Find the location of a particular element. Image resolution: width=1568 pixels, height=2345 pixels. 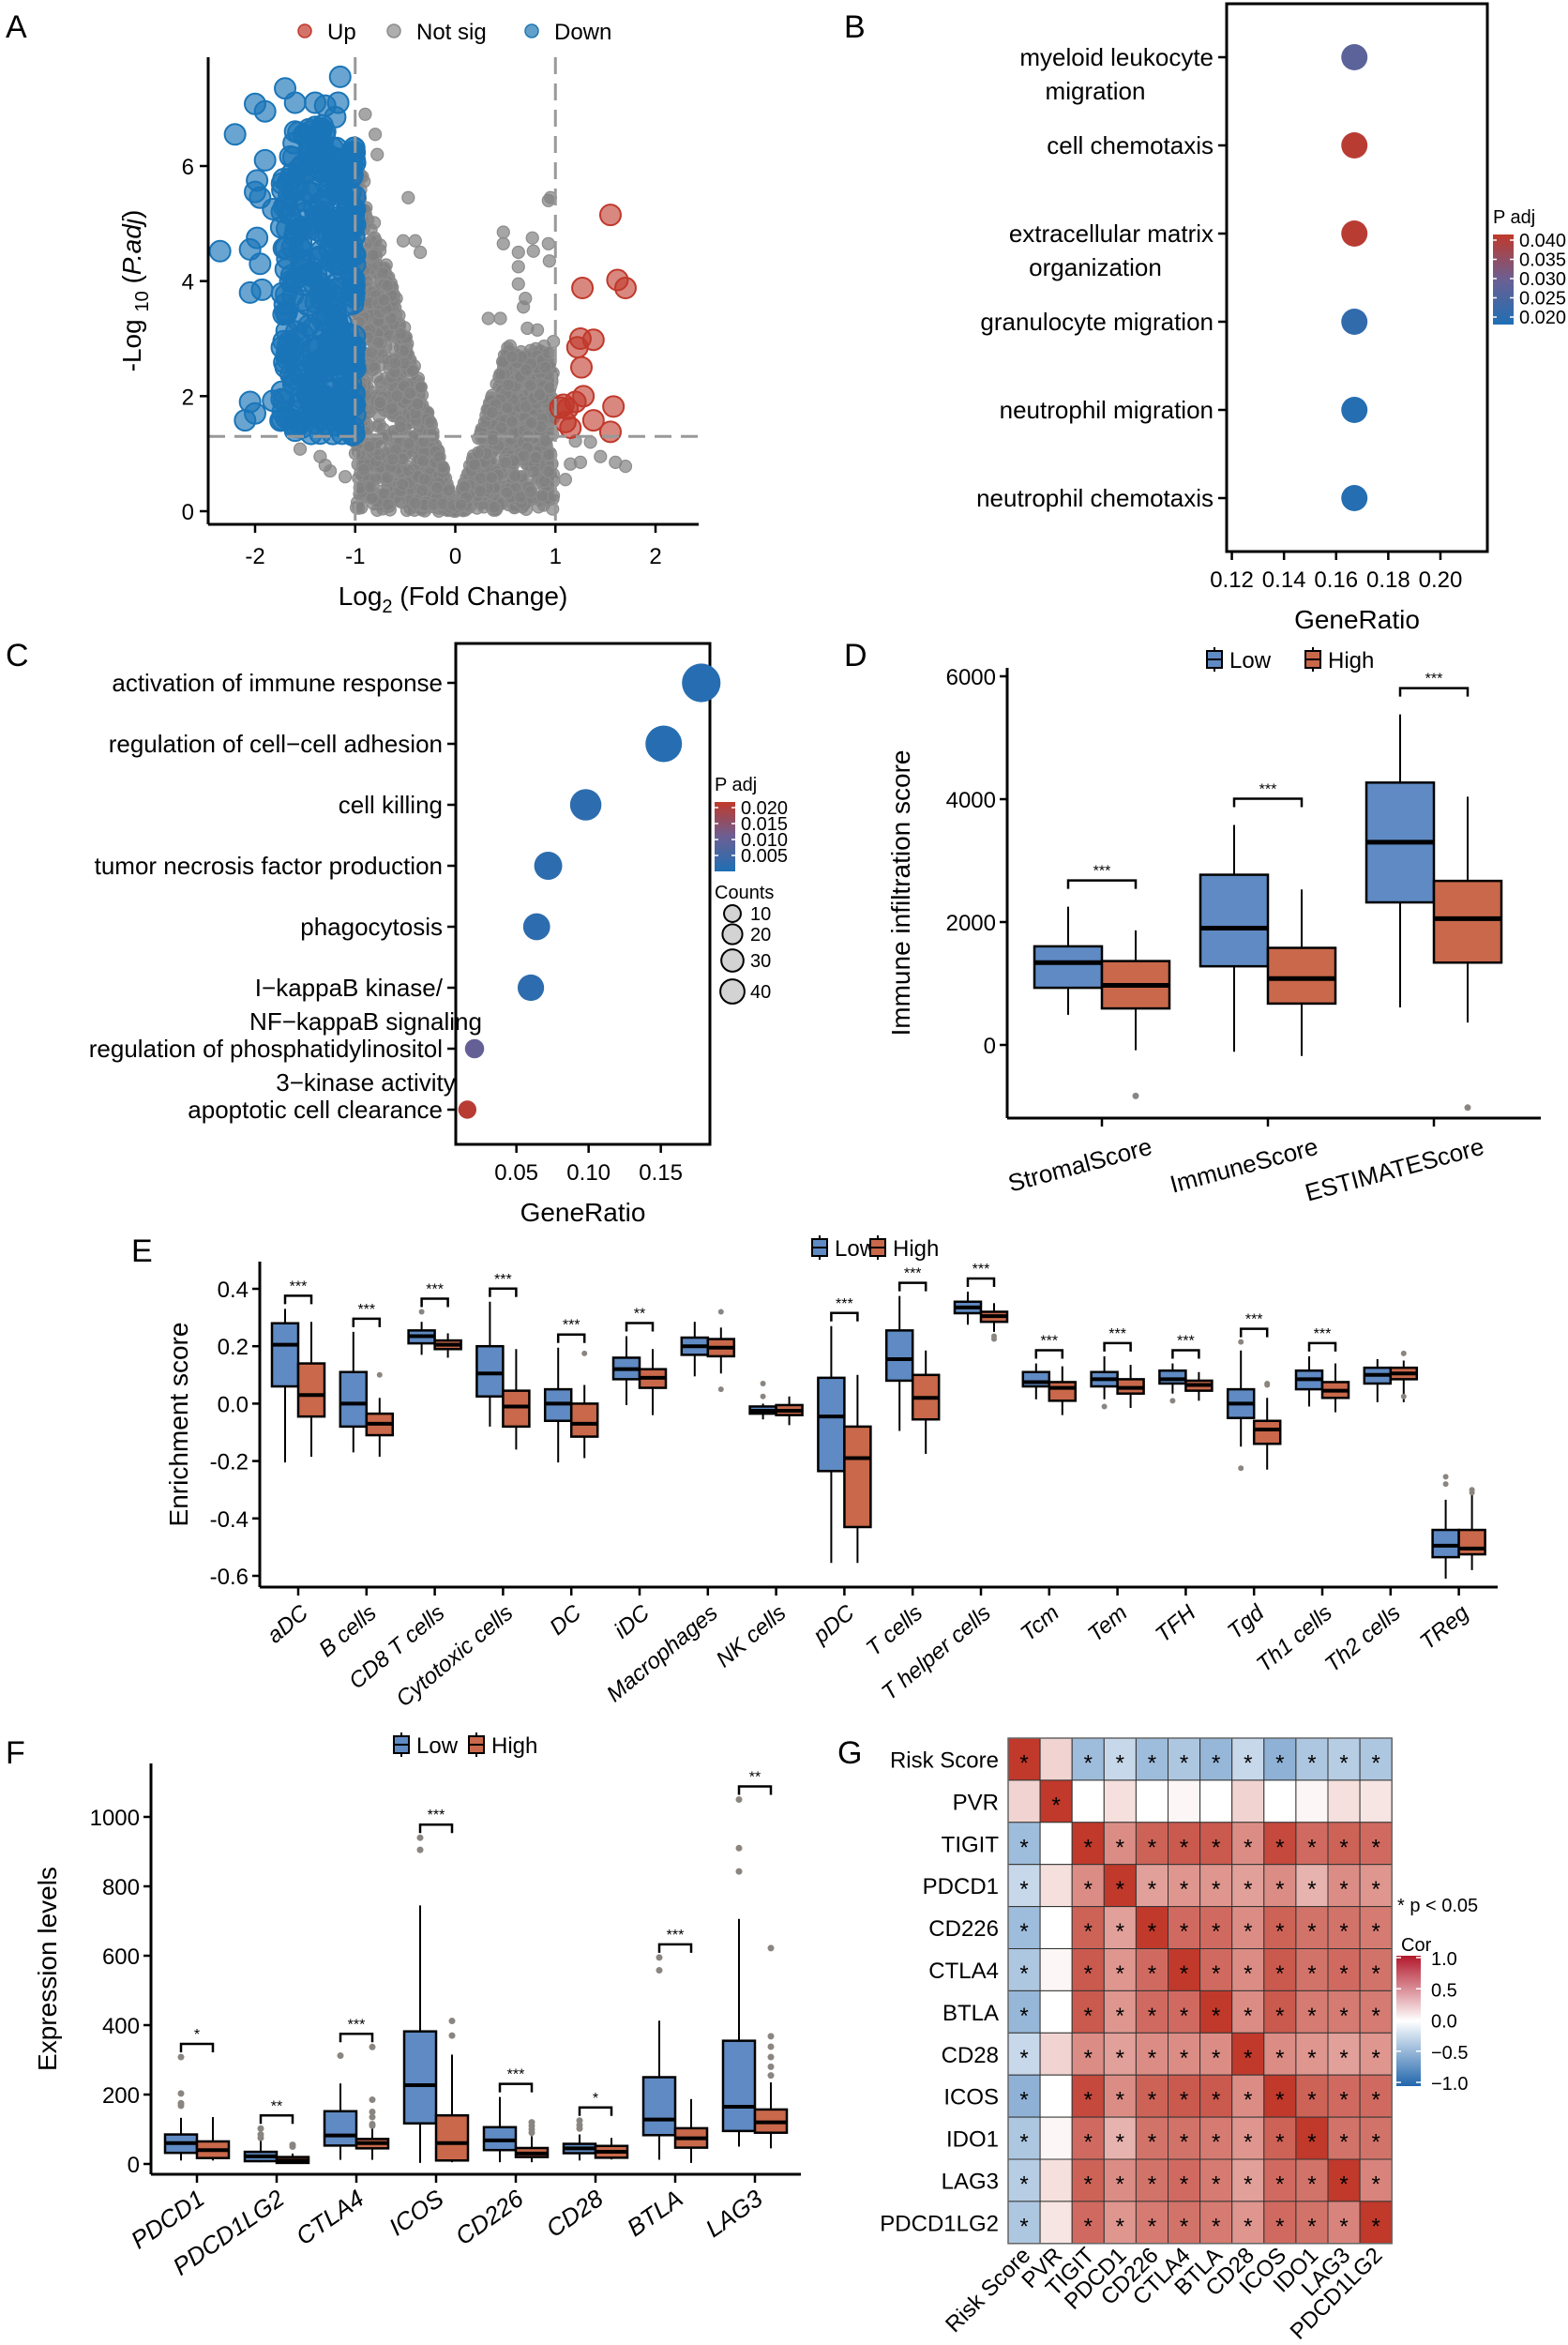

y-axis-title-post: ( is located at coordinates (131, 283).